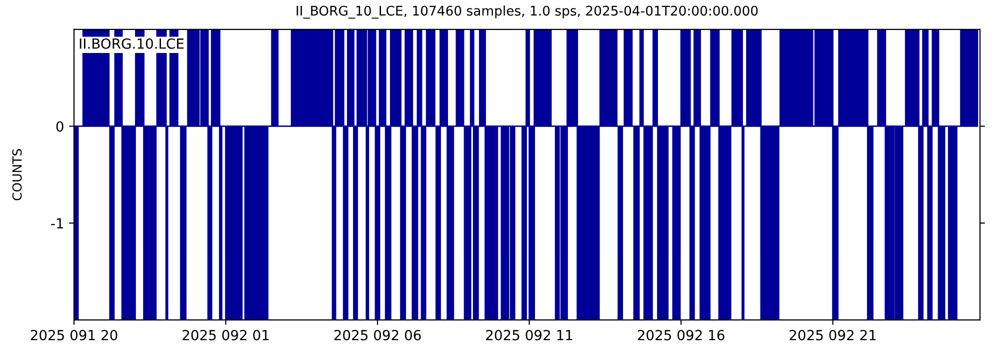 This screenshot has width=1000, height=350. Describe the element at coordinates (527, 12) in the screenshot. I see `chart-title: II_BORG_10_LCE, 107460 samples, 1.0 sps, 2025-04-01T20:00:00.000` at that location.